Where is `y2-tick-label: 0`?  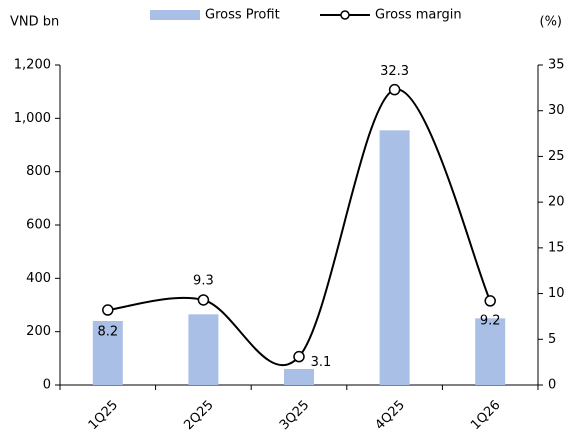 y2-tick-label: 0 is located at coordinates (552, 385).